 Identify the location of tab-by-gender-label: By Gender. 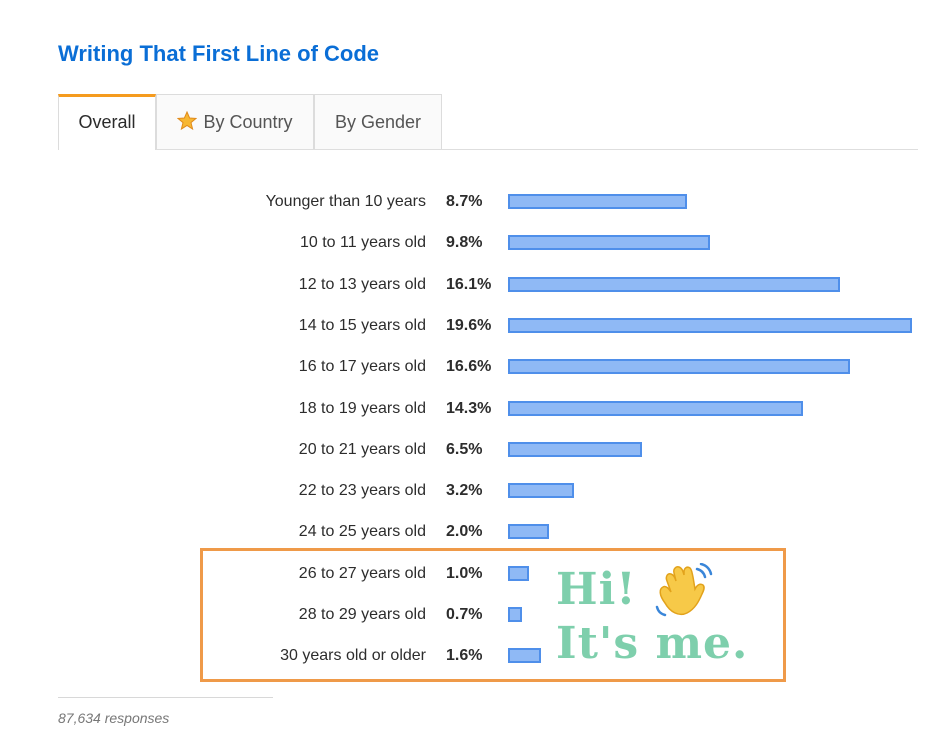
(378, 122).